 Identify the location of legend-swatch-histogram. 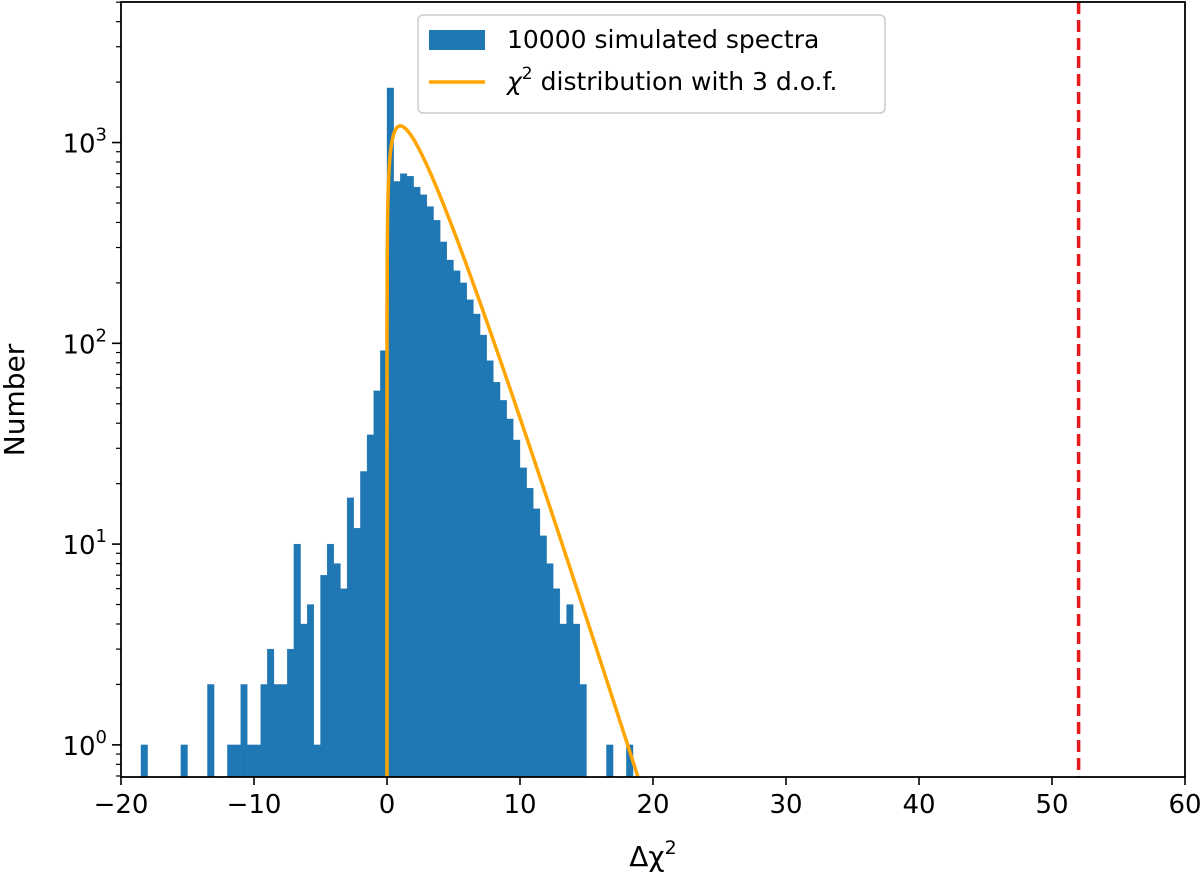
(457, 40).